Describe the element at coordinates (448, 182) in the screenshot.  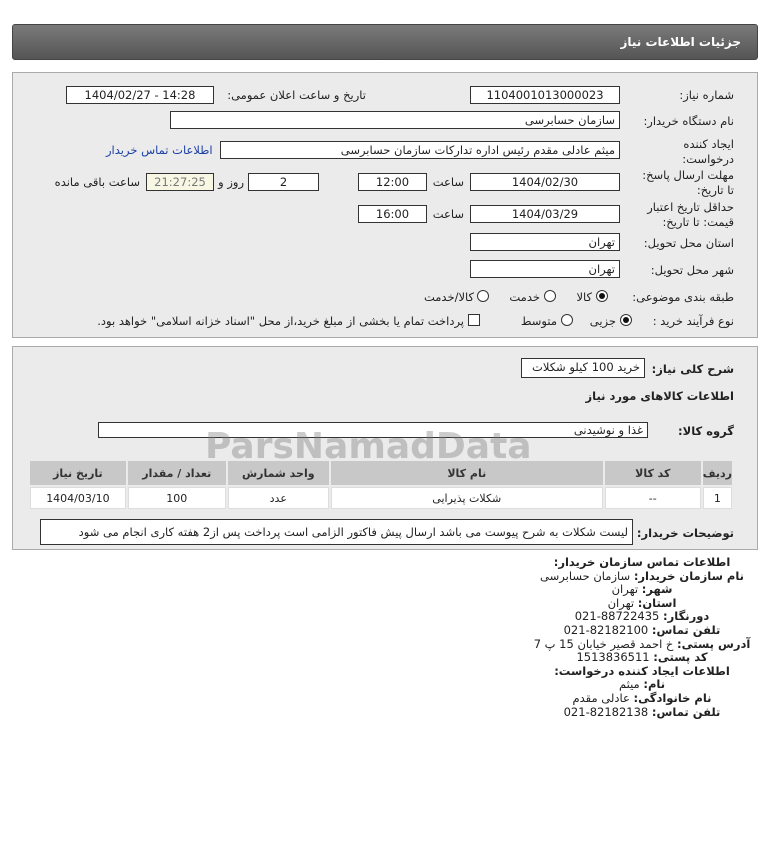
I see `deadline-time-label: ساعت` at that location.